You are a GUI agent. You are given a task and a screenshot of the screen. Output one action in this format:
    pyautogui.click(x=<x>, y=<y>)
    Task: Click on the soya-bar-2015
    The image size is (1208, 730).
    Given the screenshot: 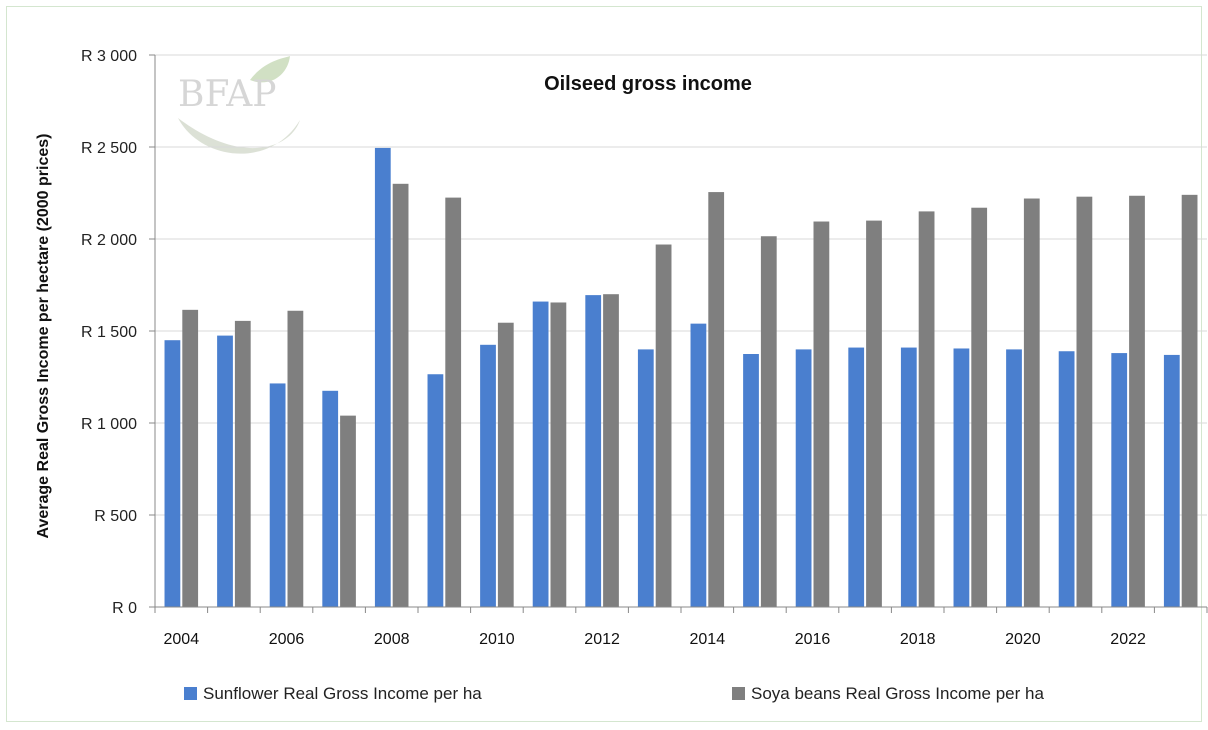 What is the action you would take?
    pyautogui.click(x=768, y=422)
    